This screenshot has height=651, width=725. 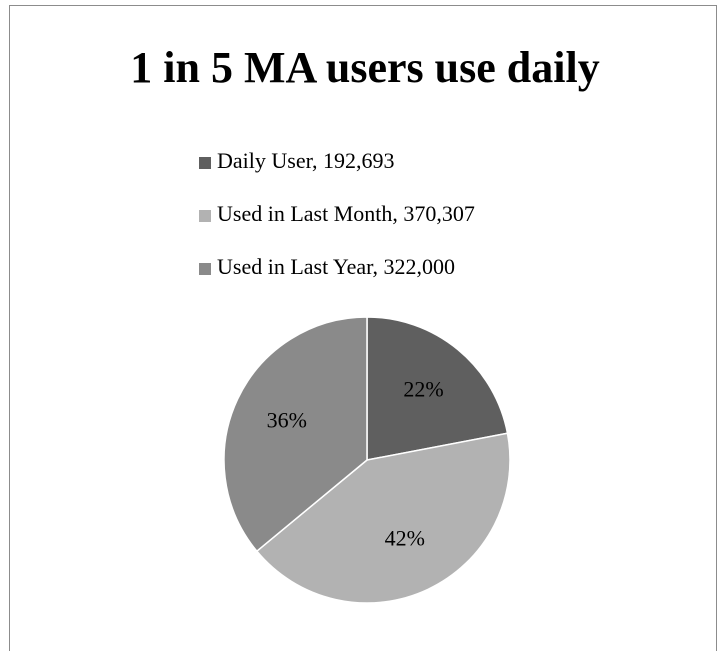 I want to click on legend-label: Daily User, 192,693, so click(x=306, y=160).